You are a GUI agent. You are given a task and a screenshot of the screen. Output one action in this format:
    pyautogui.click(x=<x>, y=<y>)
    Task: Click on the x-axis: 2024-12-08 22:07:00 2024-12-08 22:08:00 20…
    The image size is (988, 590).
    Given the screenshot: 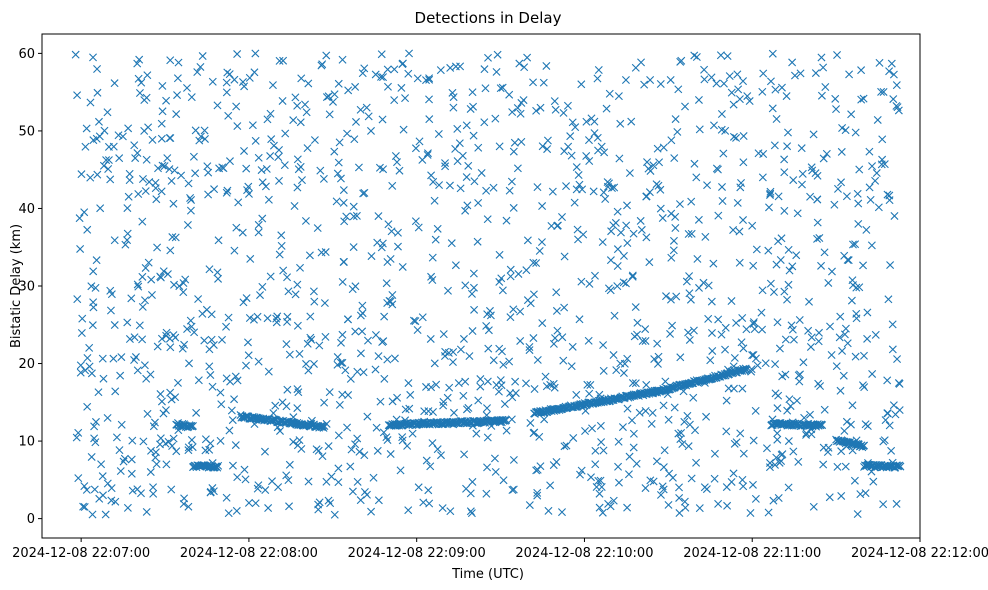 What is the action you would take?
    pyautogui.click(x=500, y=549)
    